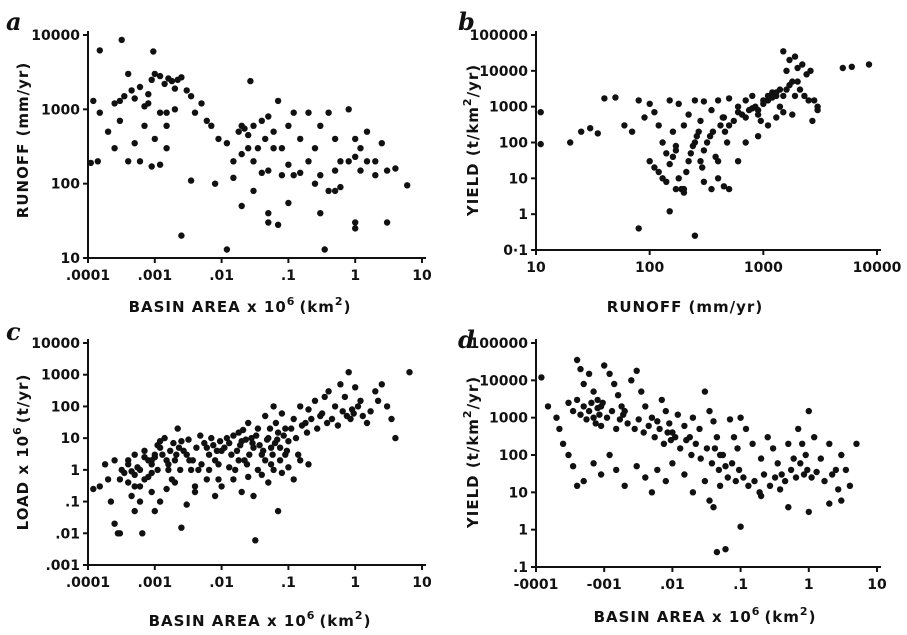 The width and height of the screenshot is (907, 635). I want to click on panel-c-y-axis-title: LOAD x 106(t/yr), so click(21, 452).